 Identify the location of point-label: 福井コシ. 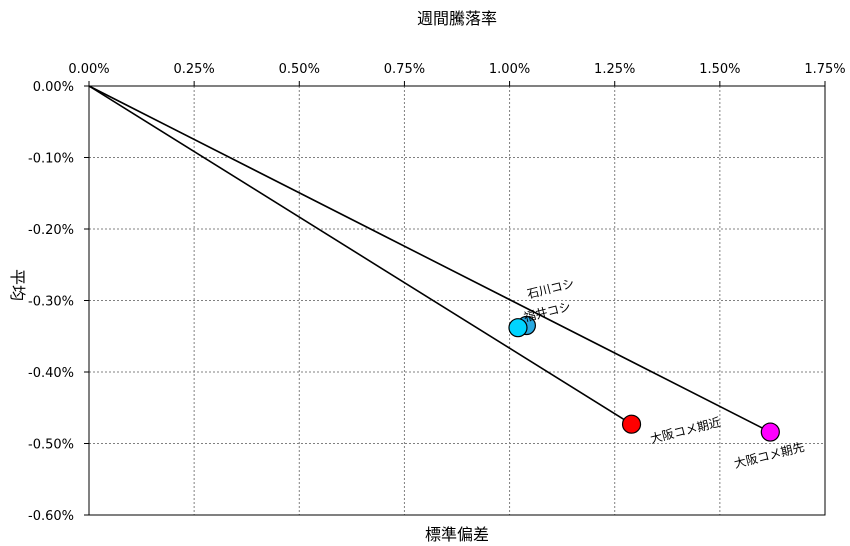
(547, 311).